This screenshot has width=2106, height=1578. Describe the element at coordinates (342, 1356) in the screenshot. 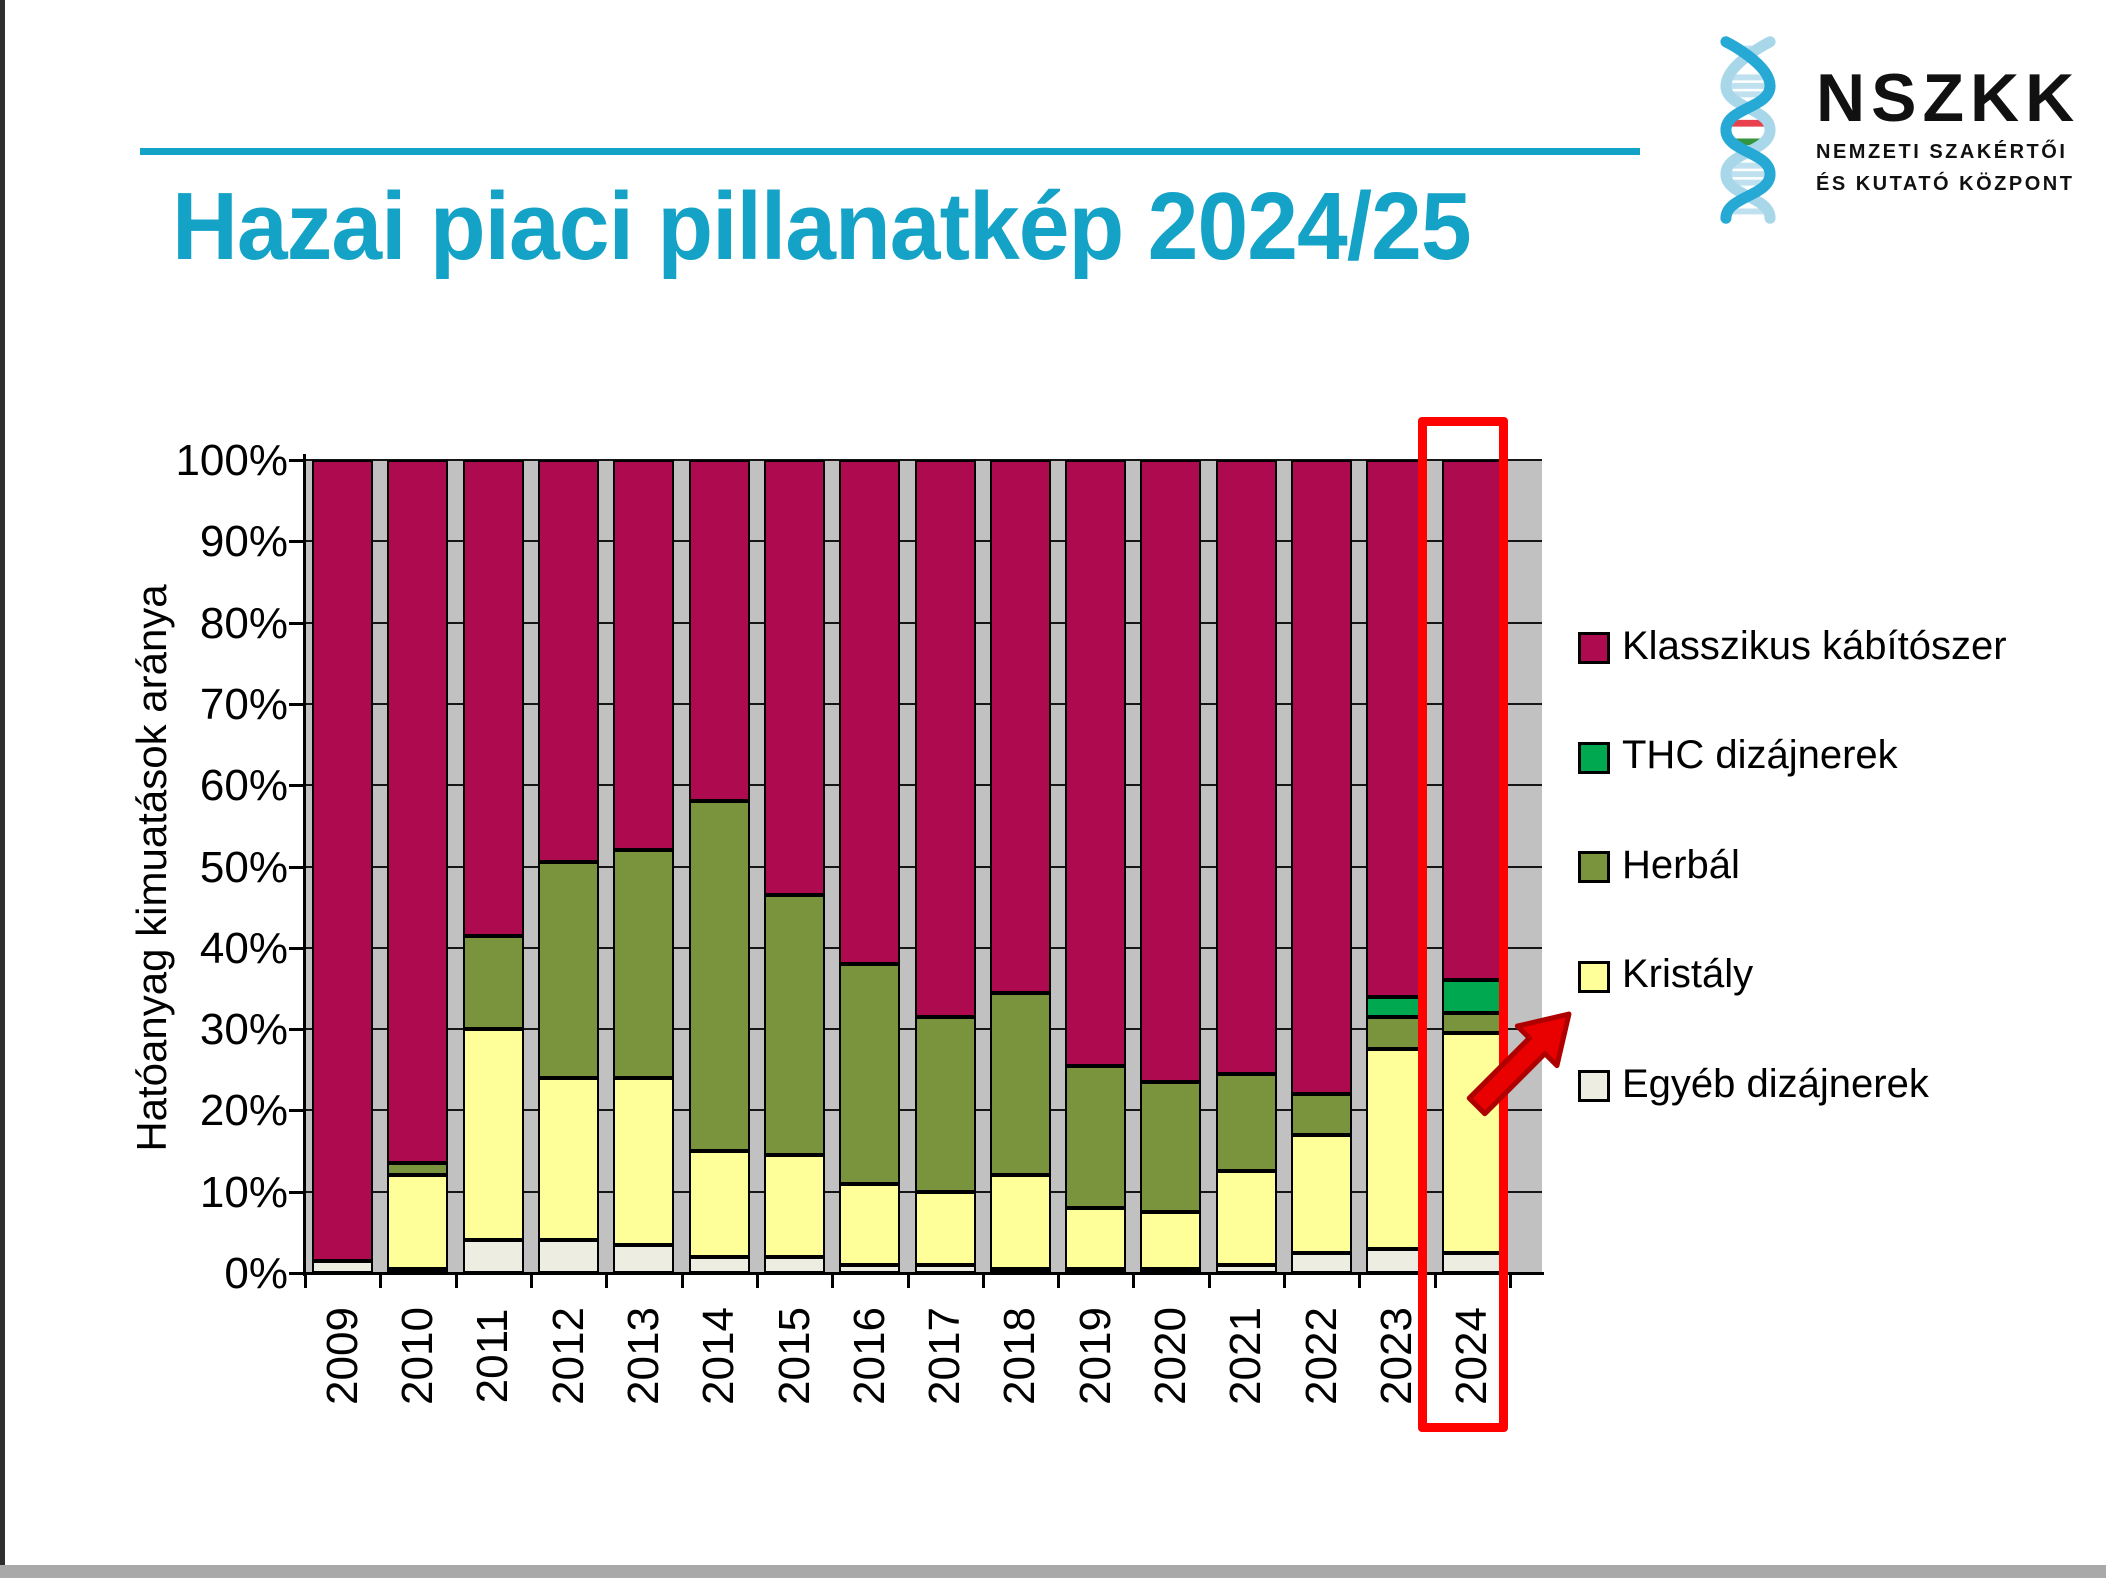

I see `x-tick-label-2009: 2009` at that location.